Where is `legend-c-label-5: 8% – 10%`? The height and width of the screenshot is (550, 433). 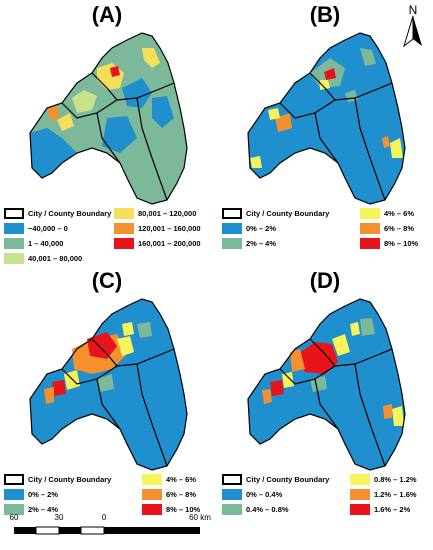 legend-c-label-5: 8% – 10% is located at coordinates (183, 509).